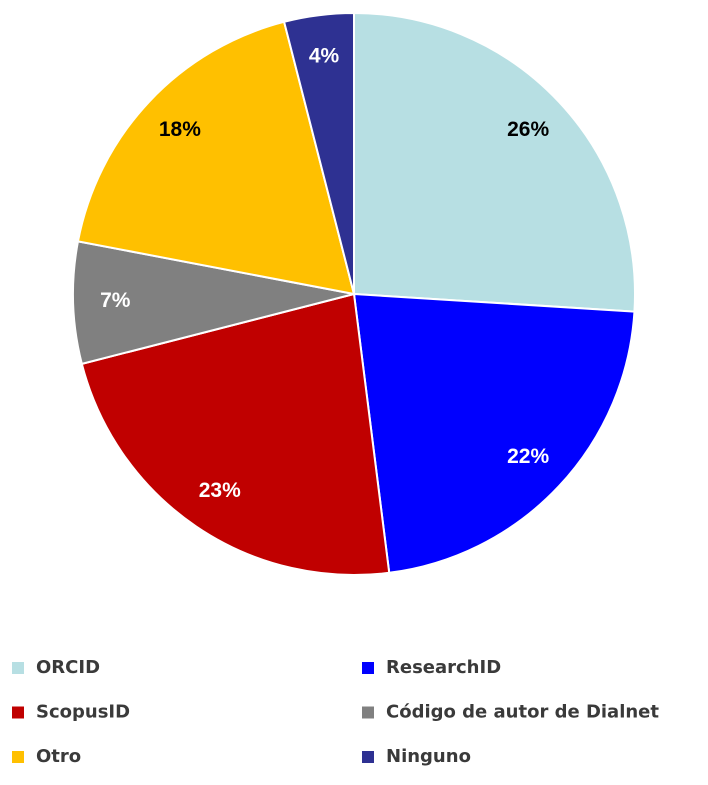  I want to click on slice-label: 4%, so click(324, 56).